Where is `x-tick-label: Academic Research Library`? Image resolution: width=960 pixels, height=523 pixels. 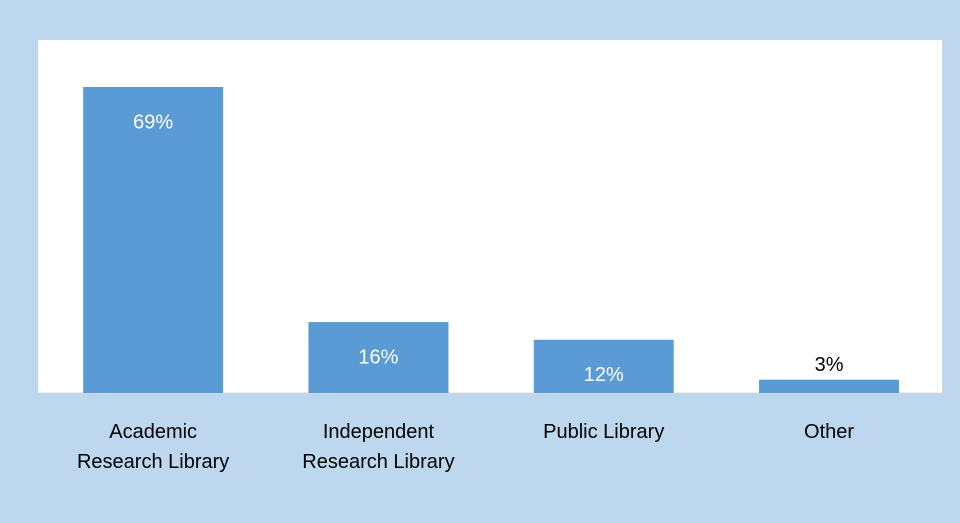 x-tick-label: Academic Research Library is located at coordinates (153, 447).